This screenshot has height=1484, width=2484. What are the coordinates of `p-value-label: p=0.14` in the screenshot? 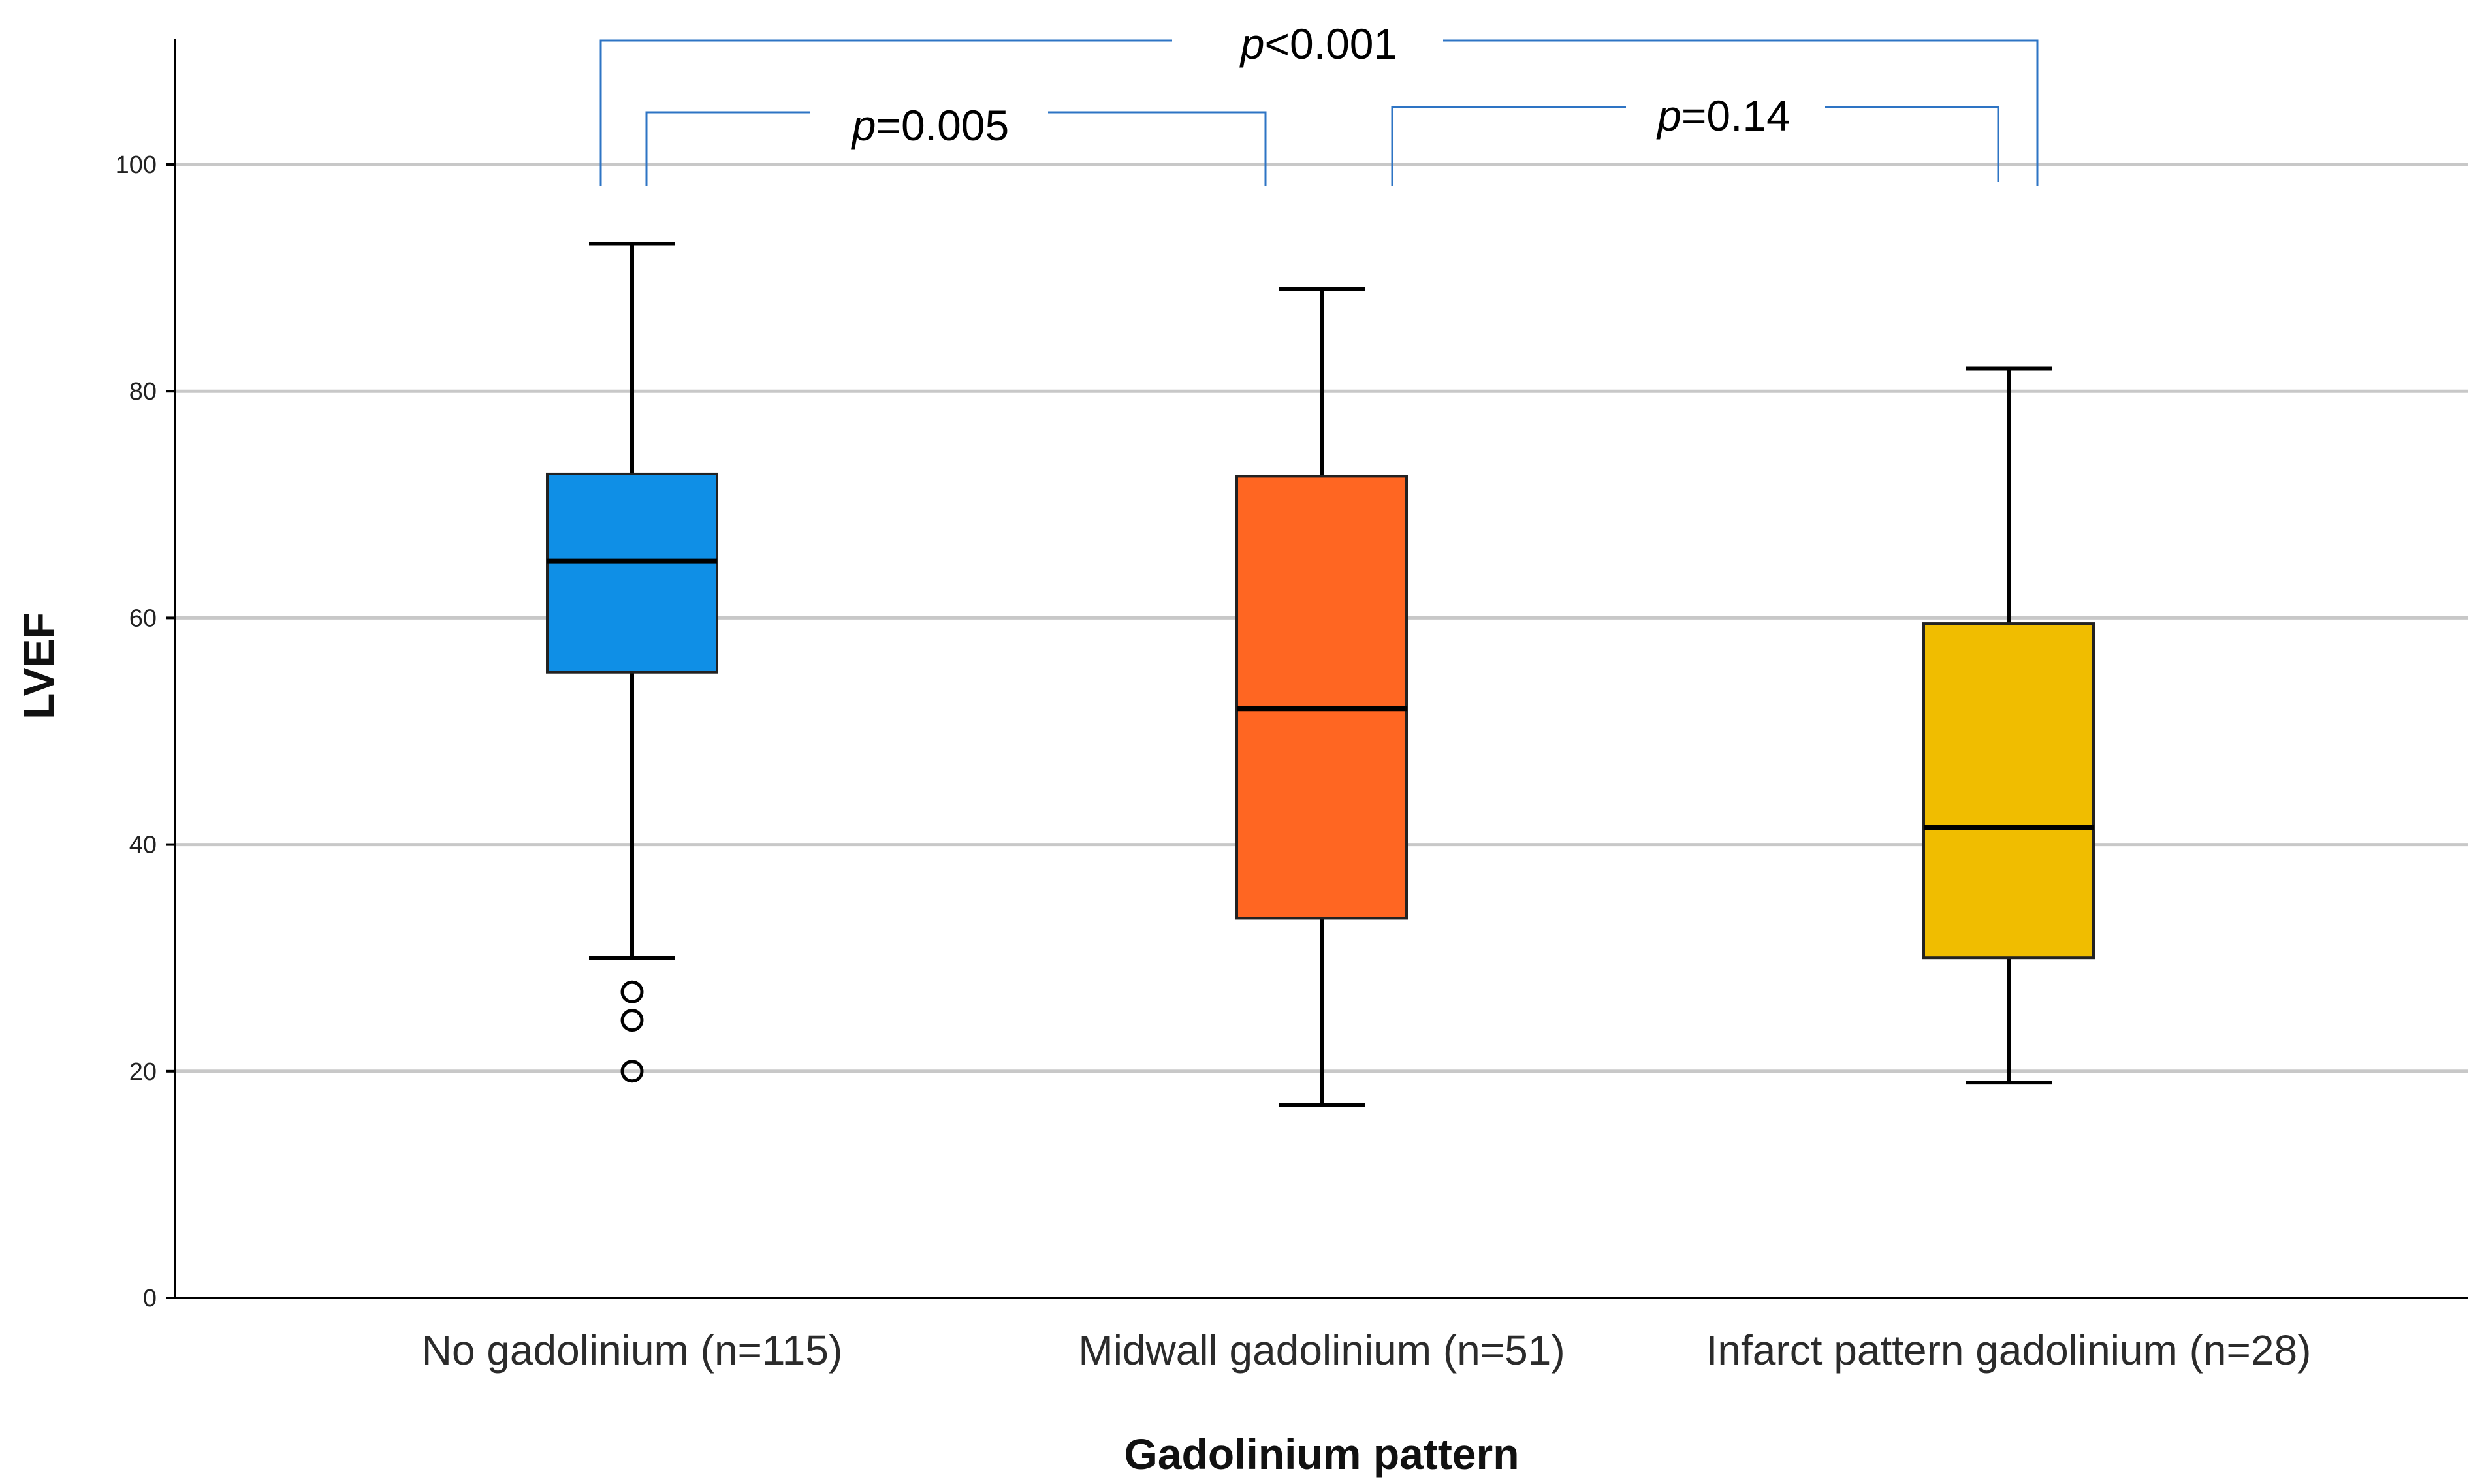 It's located at (1723, 115).